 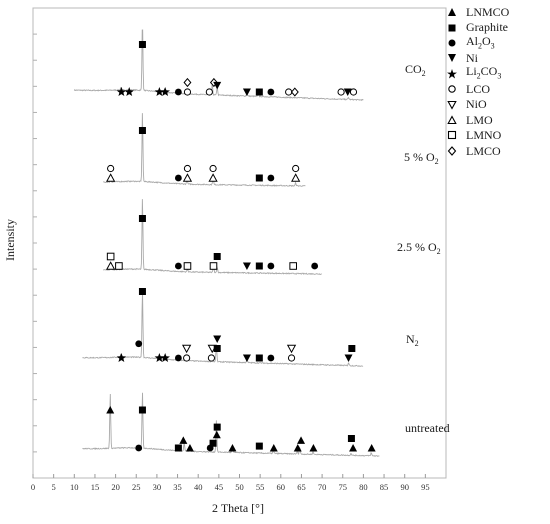 What do you see at coordinates (239, 487) in the screenshot?
I see `x-tick-label: 50` at bounding box center [239, 487].